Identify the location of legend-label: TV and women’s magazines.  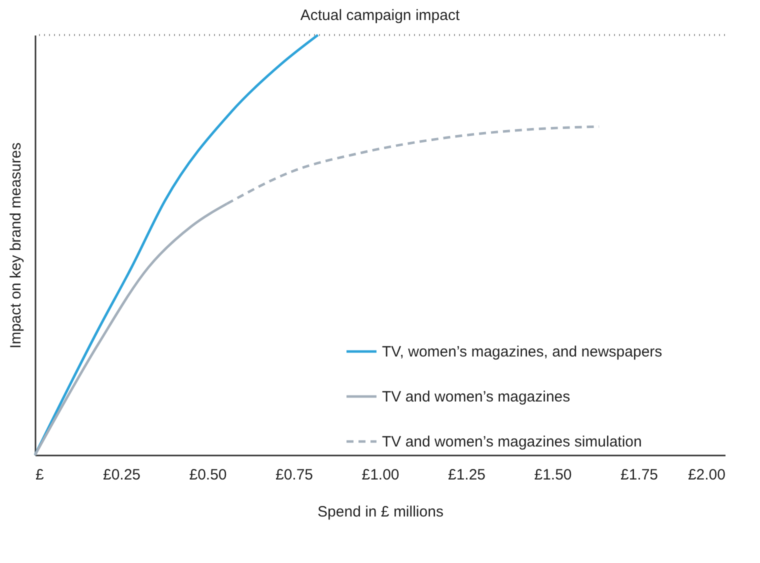
(476, 397).